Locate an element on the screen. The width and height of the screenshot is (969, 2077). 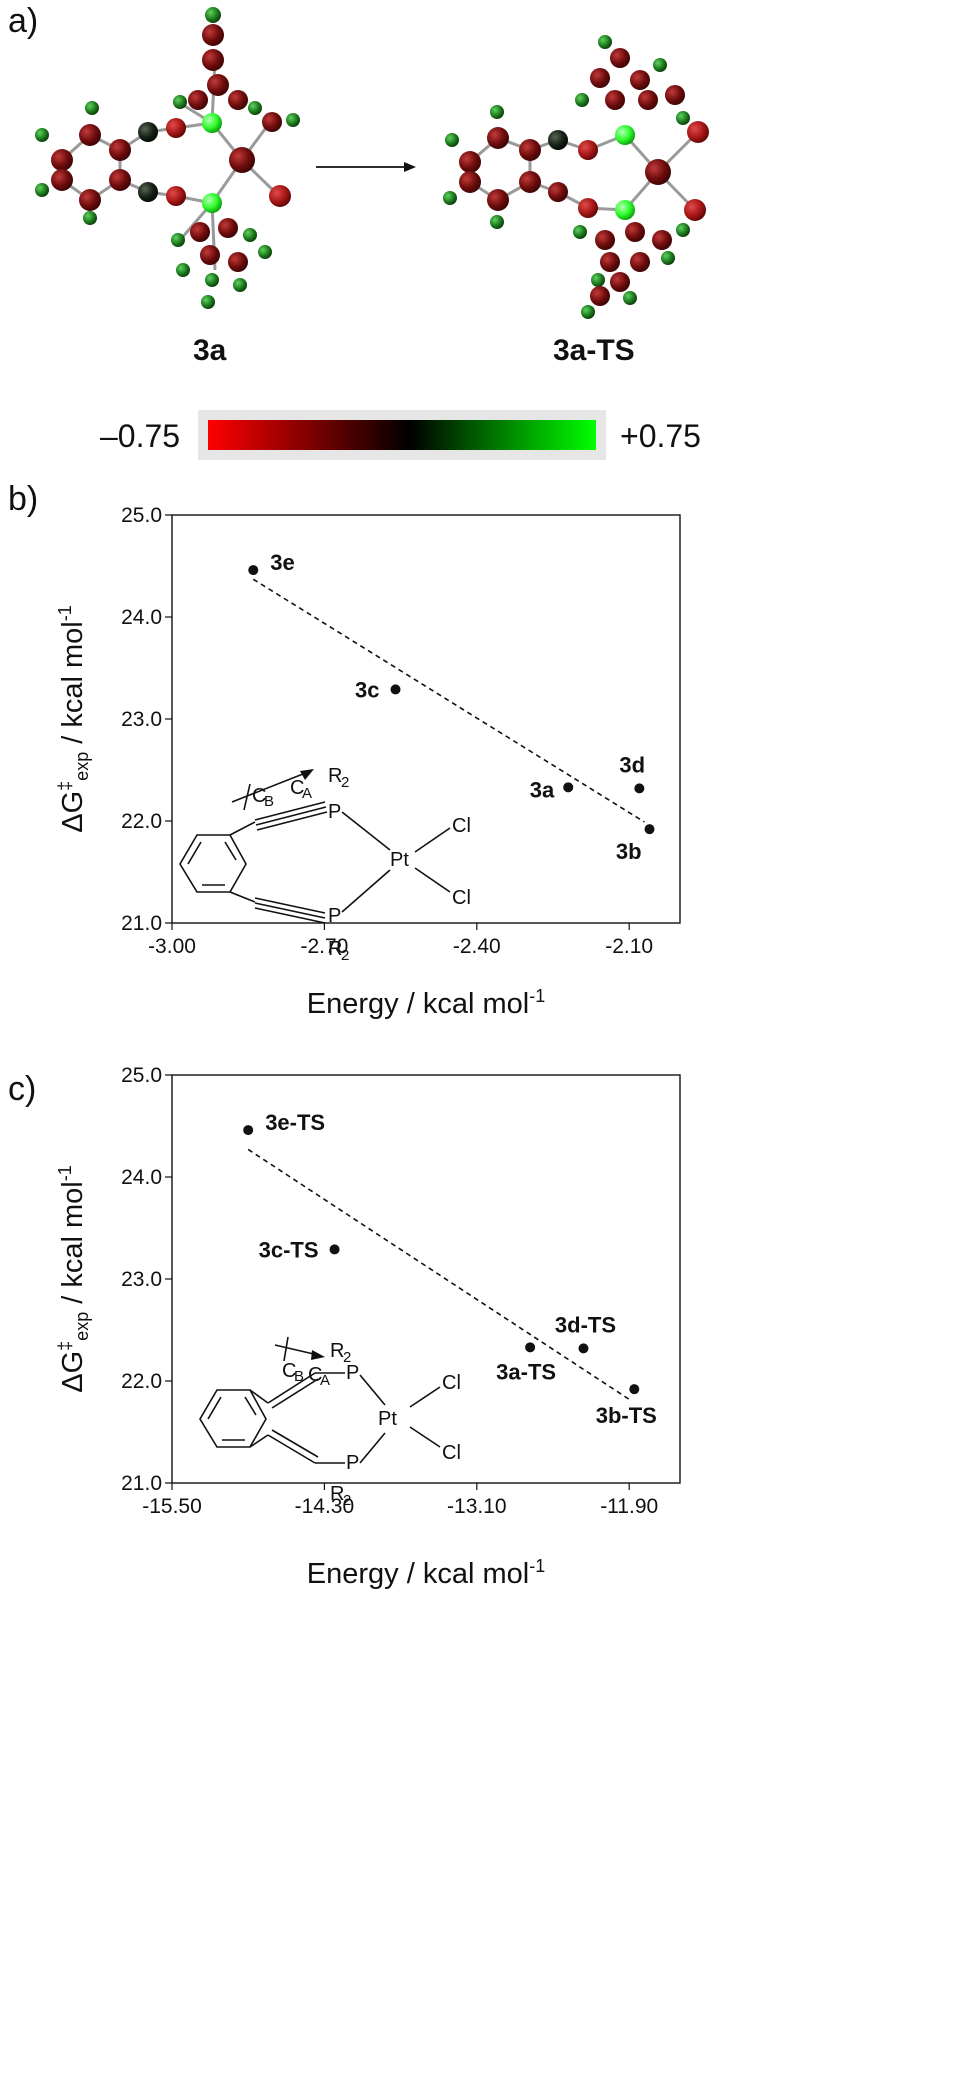
point-label-3e: 3e is located at coordinates (282, 562).